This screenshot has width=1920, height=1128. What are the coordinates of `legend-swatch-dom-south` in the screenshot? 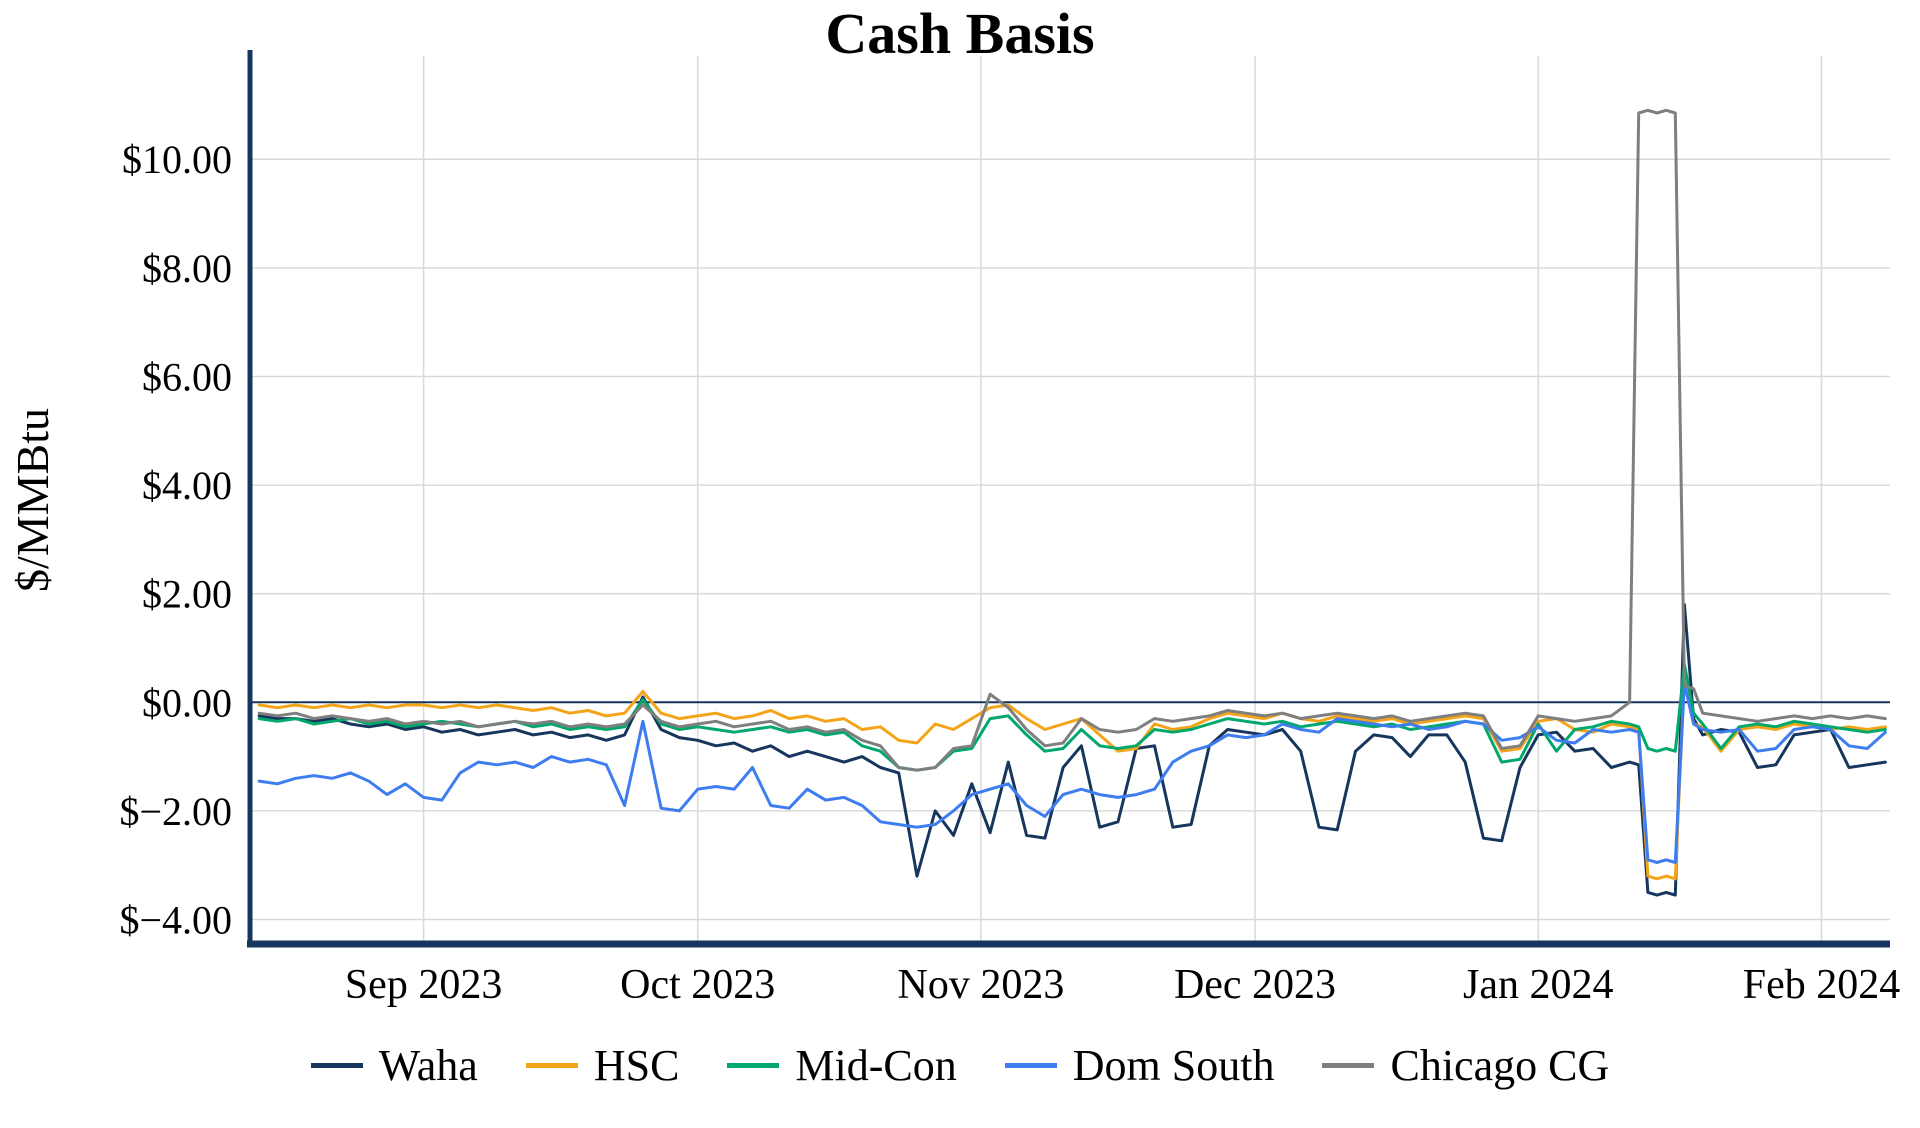 It's located at (1030, 1065).